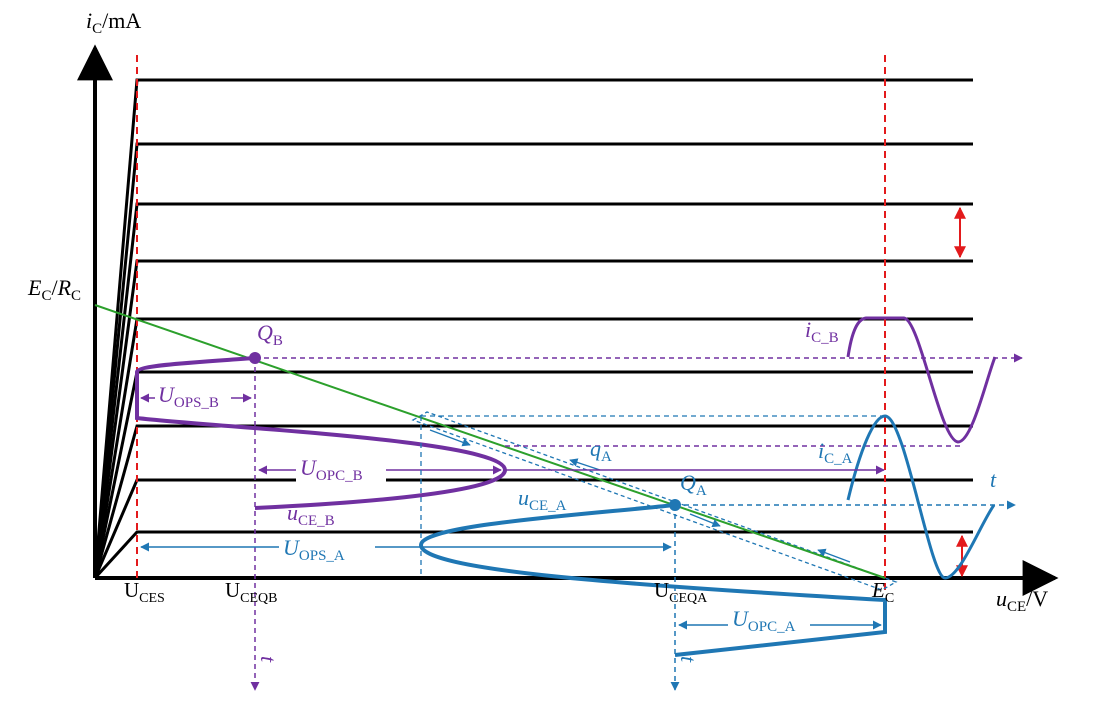 The width and height of the screenshot is (1106, 707). I want to click on qa-t-label: t, so click(993, 479).